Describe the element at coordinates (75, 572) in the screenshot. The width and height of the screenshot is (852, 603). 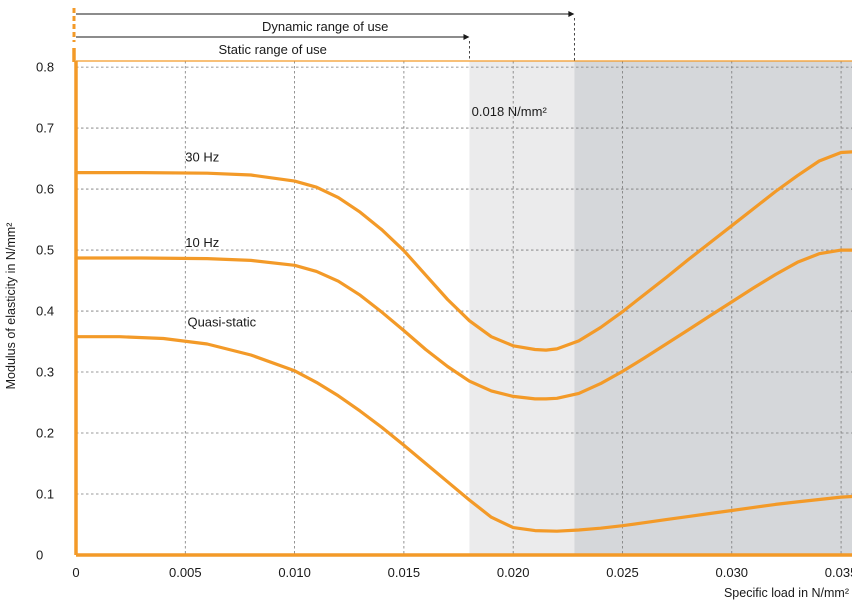
I see `x-tick-label: 0` at that location.